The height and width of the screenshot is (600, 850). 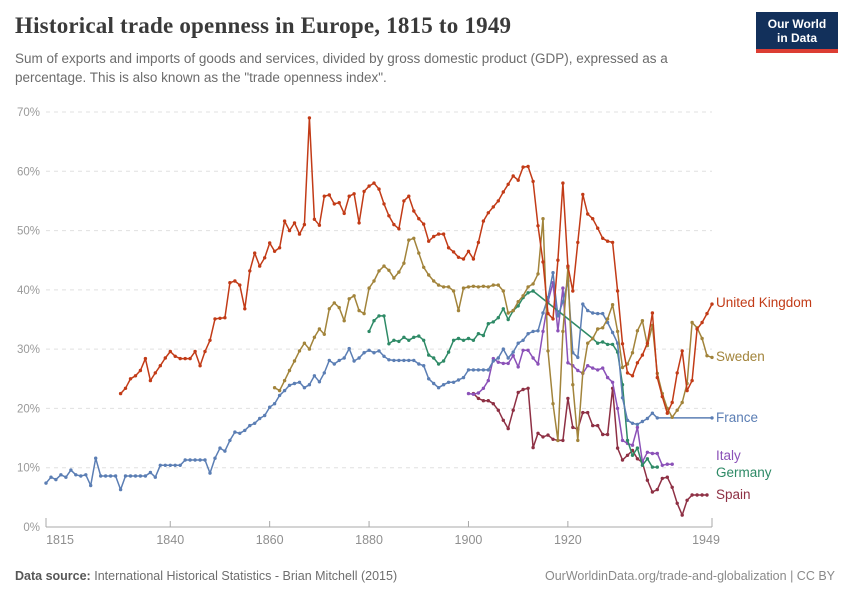 I want to click on point-sweden-1934, so click(x=637, y=331).